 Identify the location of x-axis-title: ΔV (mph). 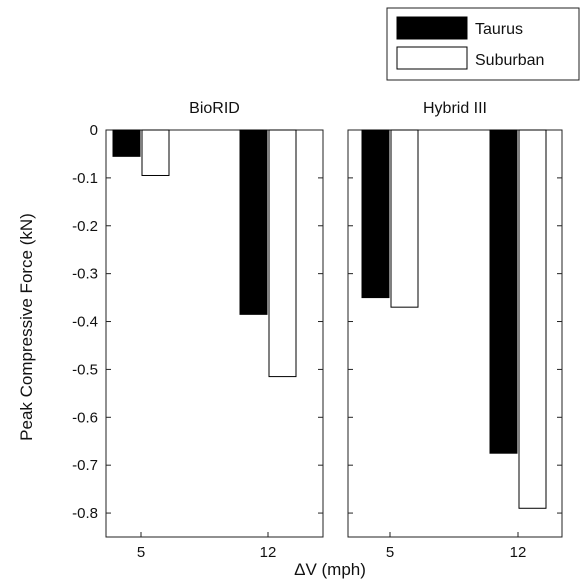
(330, 569).